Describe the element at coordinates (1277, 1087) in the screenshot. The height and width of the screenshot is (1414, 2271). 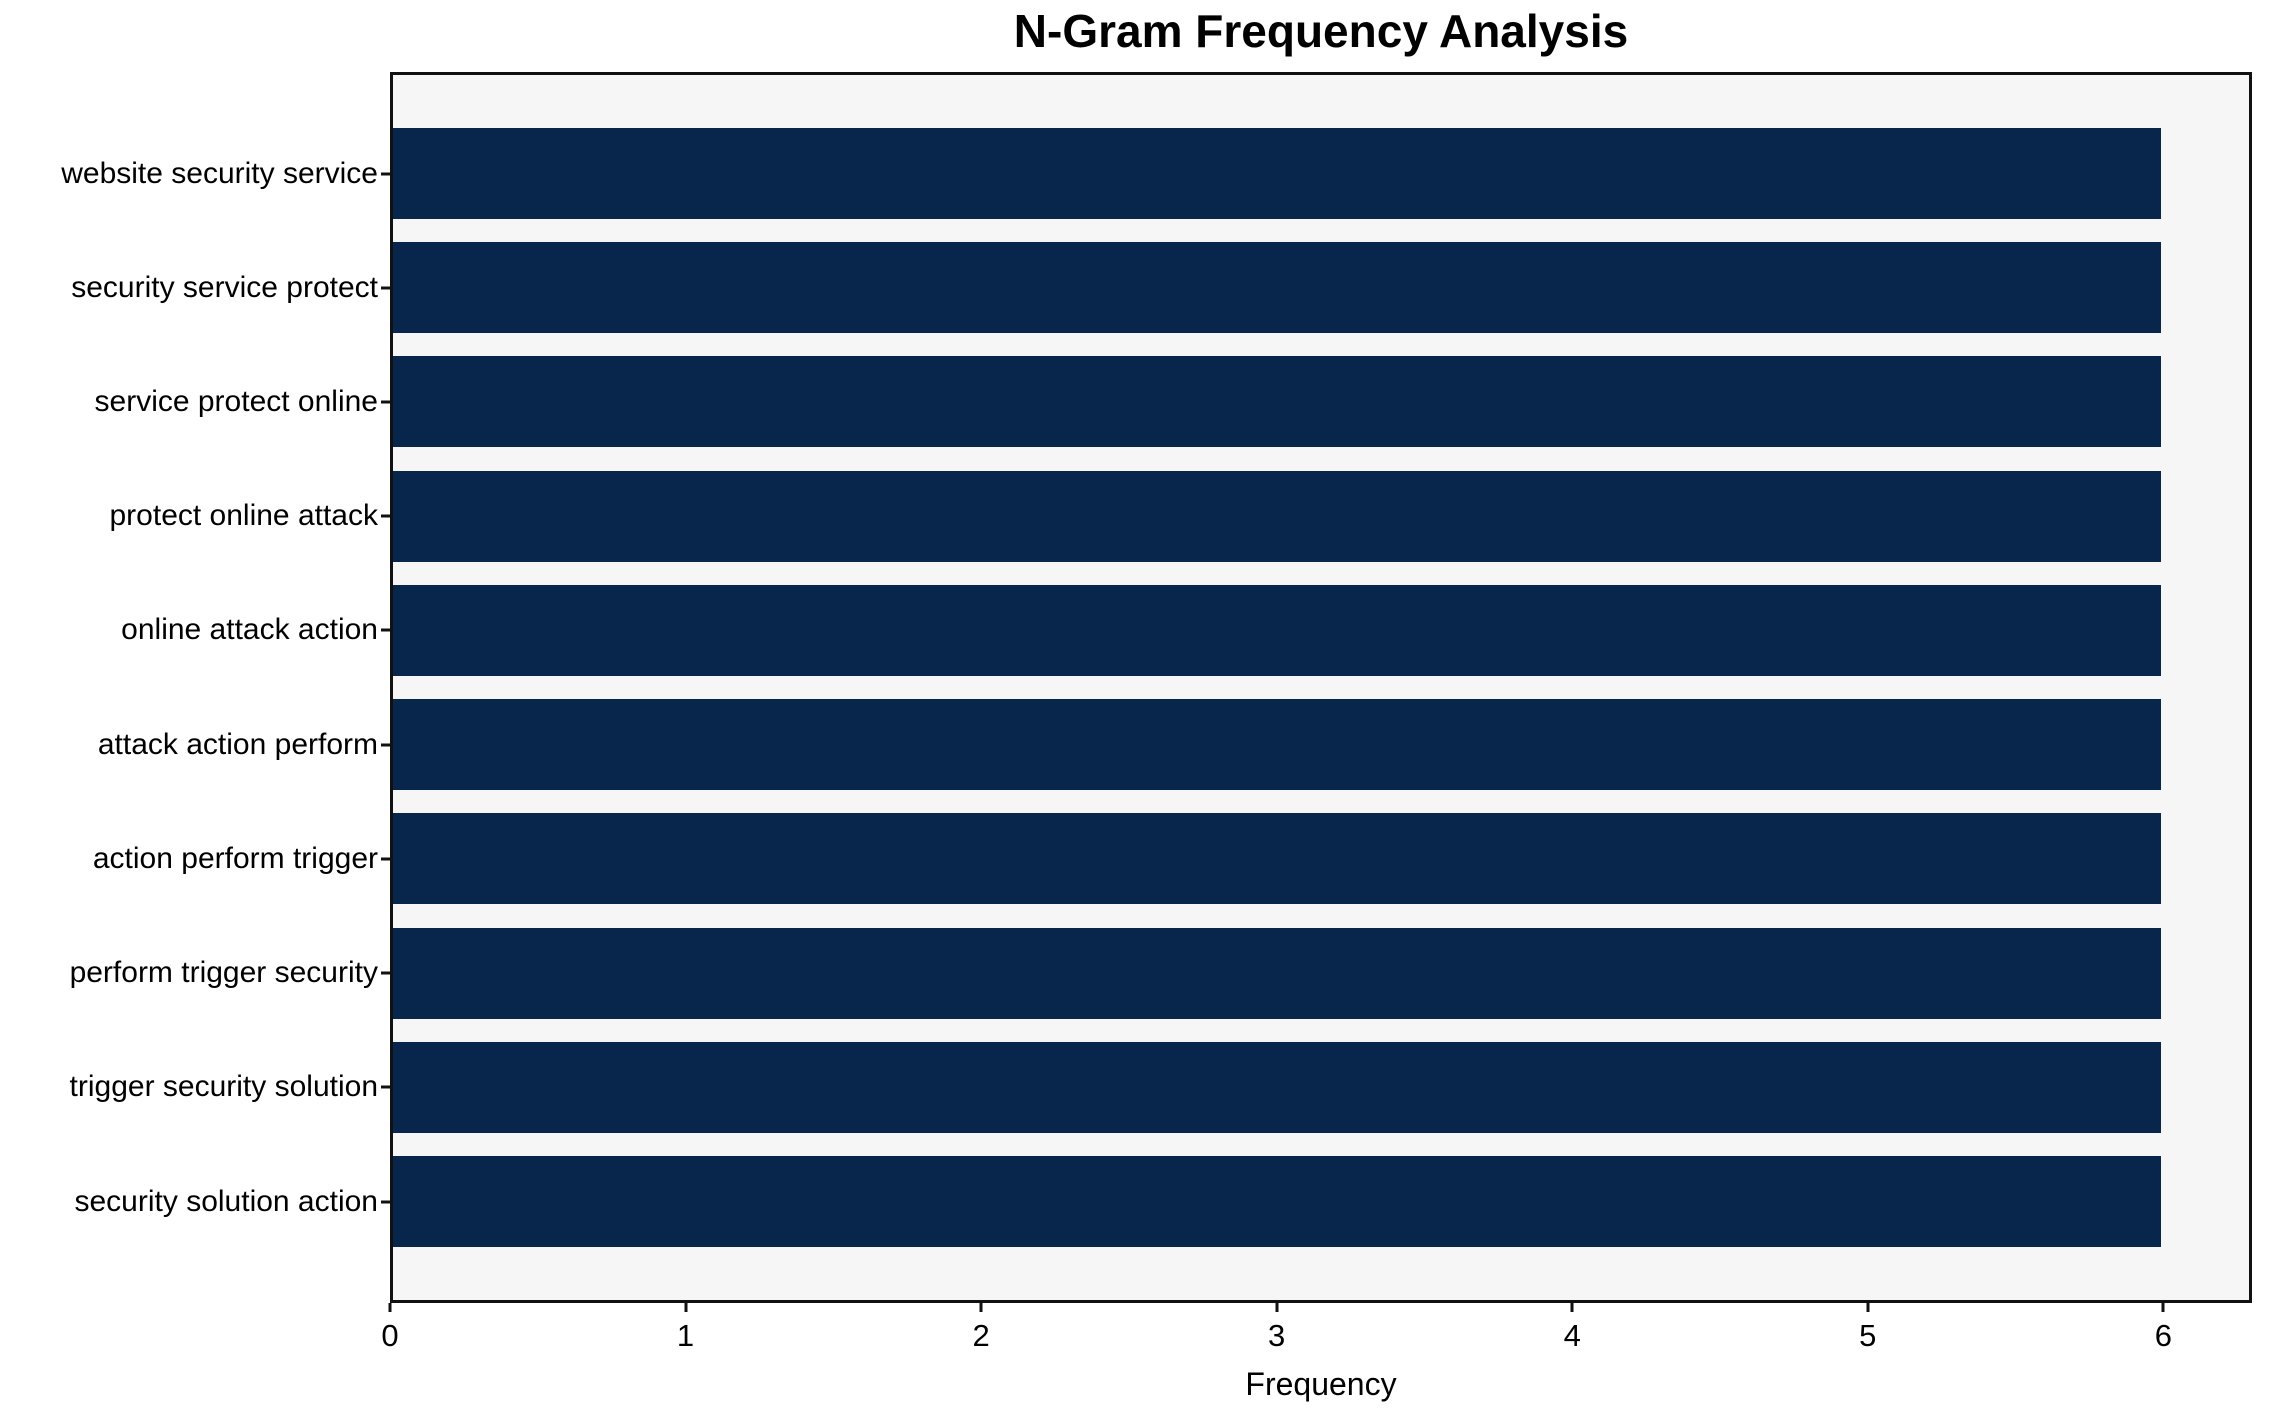
I see `bar-trigger-security-solution` at that location.